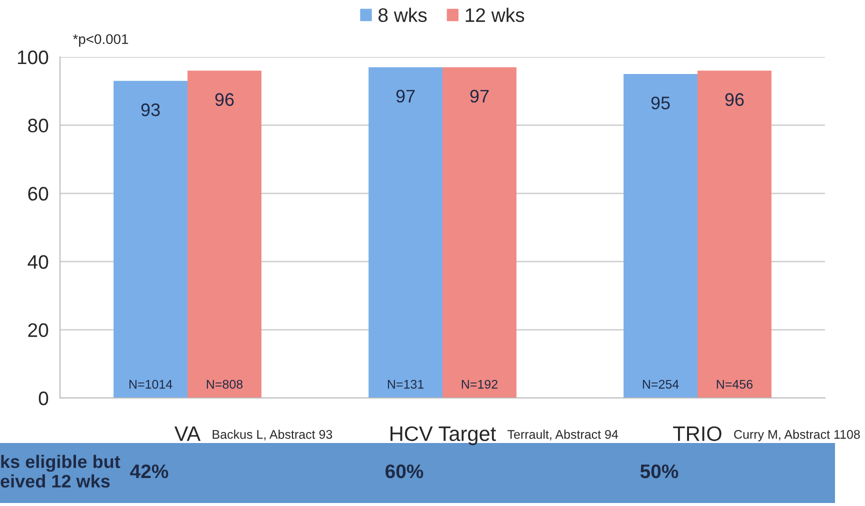  What do you see at coordinates (697, 434) in the screenshot?
I see `x-tick-label: TRIO` at bounding box center [697, 434].